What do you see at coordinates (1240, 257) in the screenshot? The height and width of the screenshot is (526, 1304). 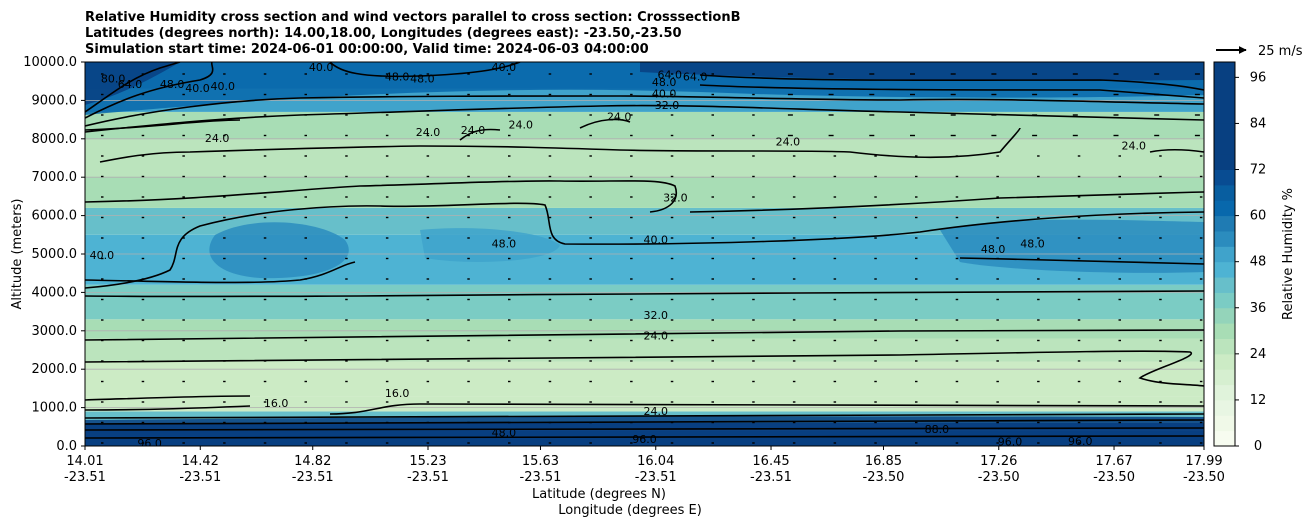 I see `colorbar: 0 12 24 36 48 60 72 84 96` at bounding box center [1240, 257].